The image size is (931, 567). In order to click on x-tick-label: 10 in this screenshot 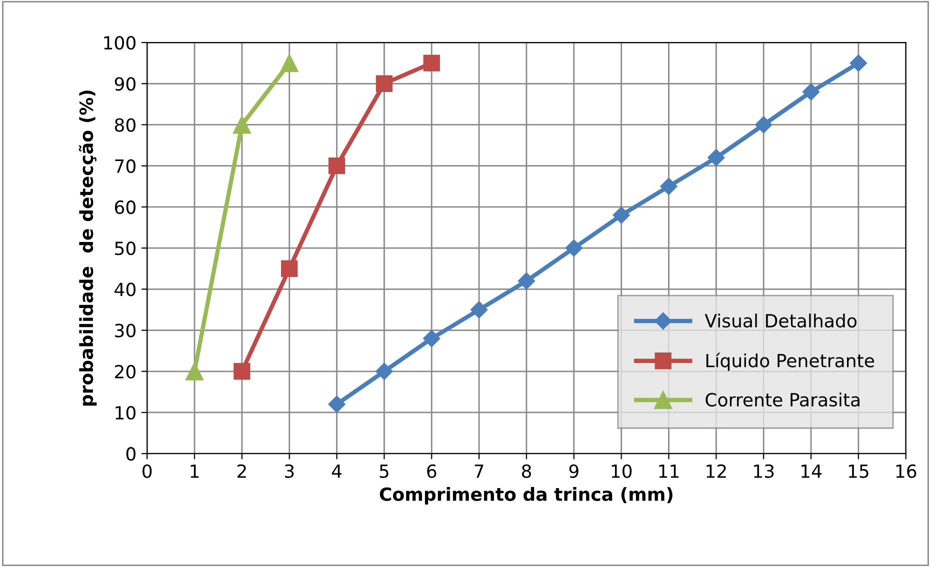, I will do `click(622, 471)`.